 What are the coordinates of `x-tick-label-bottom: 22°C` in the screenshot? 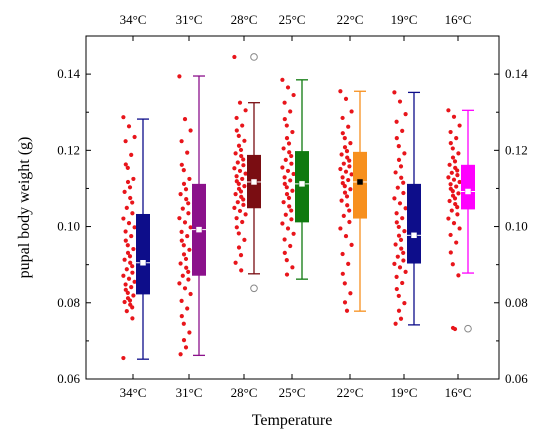 It's located at (350, 392).